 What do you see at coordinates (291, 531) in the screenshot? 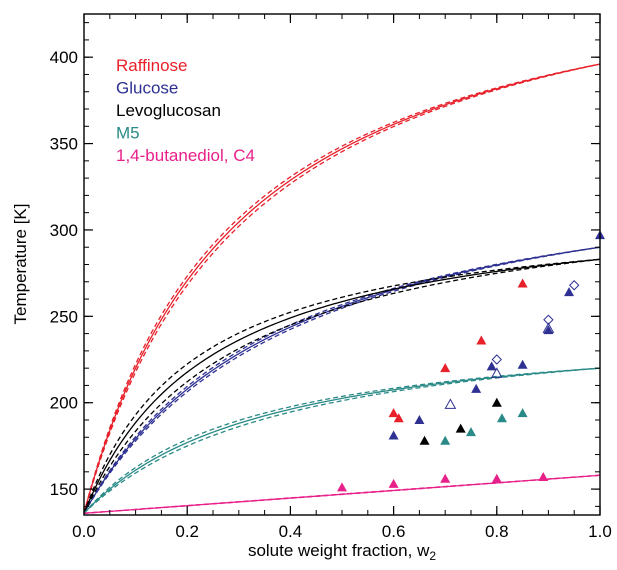
I see `x-tick-label: 0.4` at bounding box center [291, 531].